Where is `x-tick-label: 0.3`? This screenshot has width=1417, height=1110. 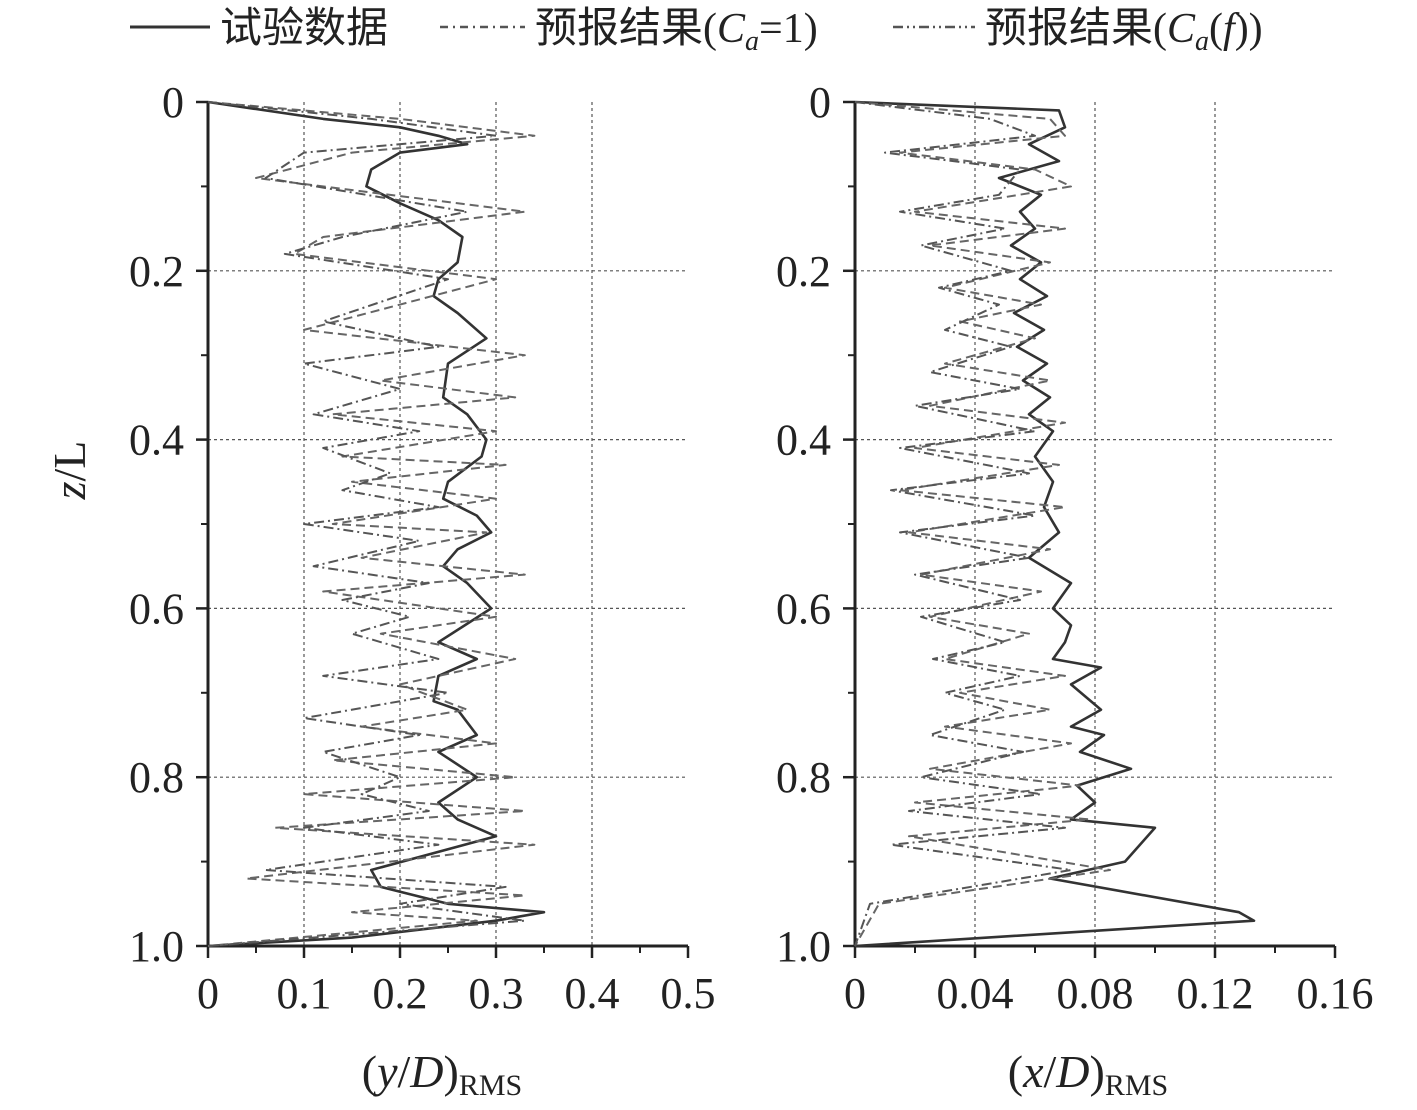 x-tick-label: 0.3 is located at coordinates (496, 993).